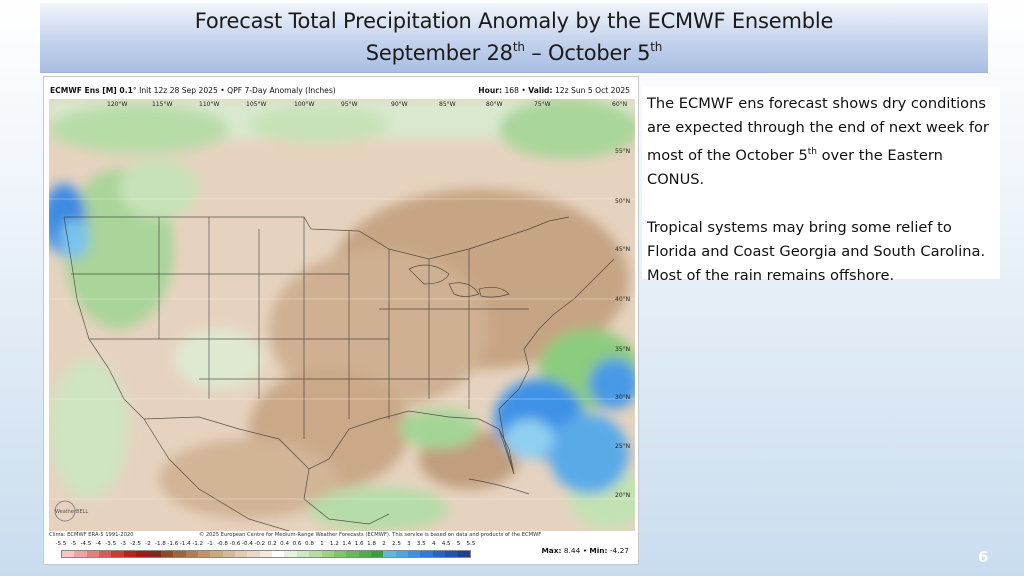 This screenshot has width=1024, height=576. I want to click on lat-label: 55°N, so click(622, 151).